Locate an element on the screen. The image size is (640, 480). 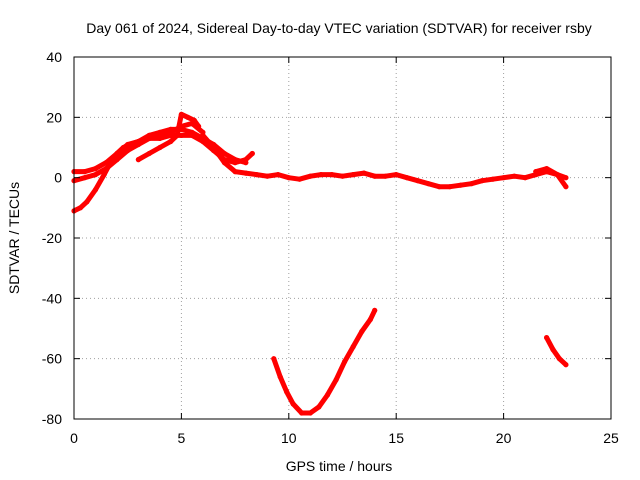
y-tick-label: 0 is located at coordinates (58, 178).